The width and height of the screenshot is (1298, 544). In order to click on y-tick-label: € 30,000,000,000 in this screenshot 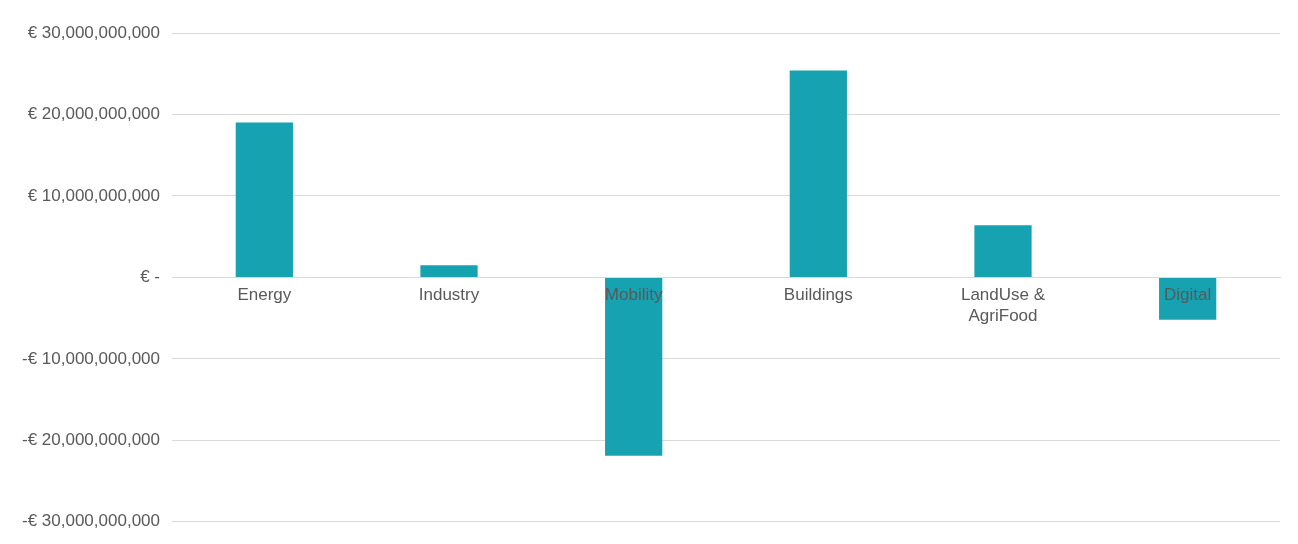, I will do `click(94, 32)`.